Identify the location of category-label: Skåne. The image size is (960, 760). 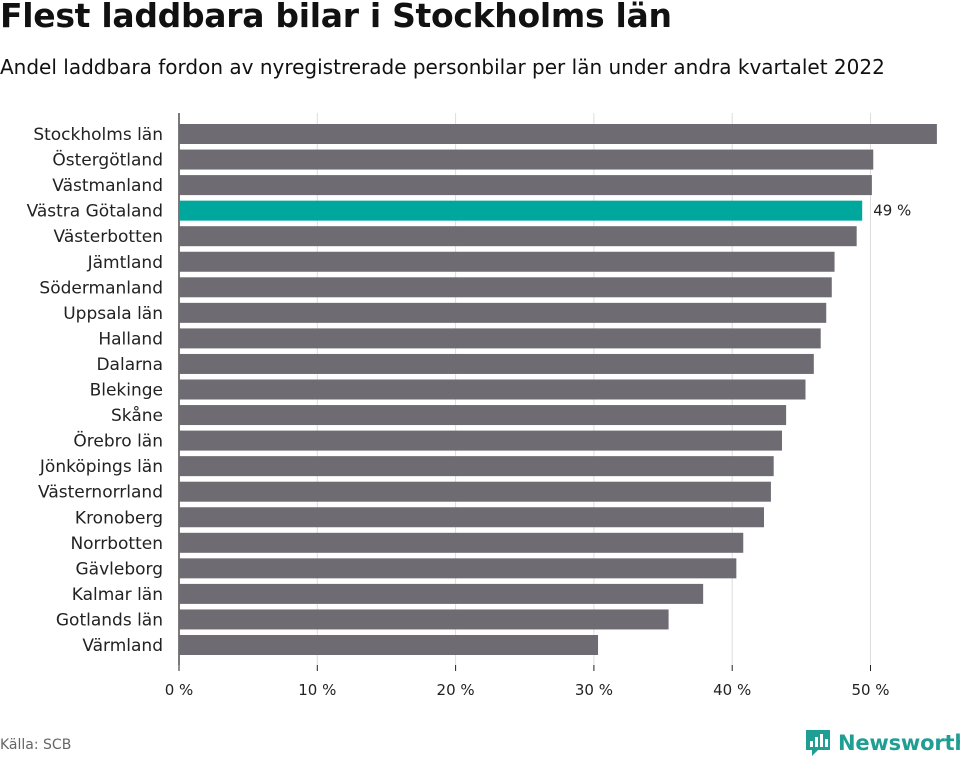
(137, 415).